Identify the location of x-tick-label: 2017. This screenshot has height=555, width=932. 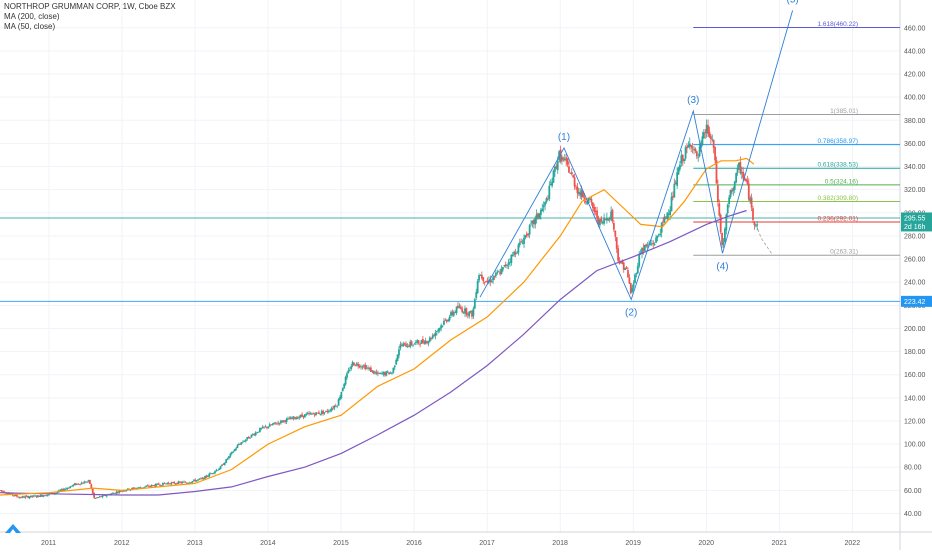
(487, 543).